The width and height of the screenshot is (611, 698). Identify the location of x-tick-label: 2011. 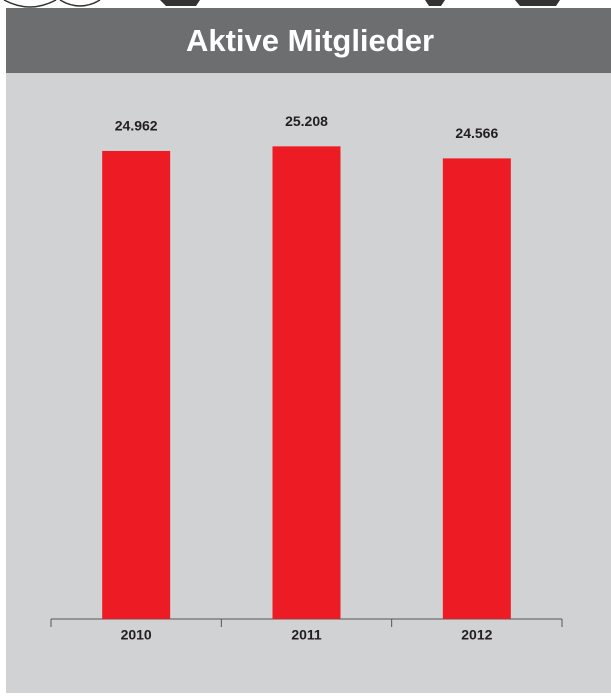
(306, 635).